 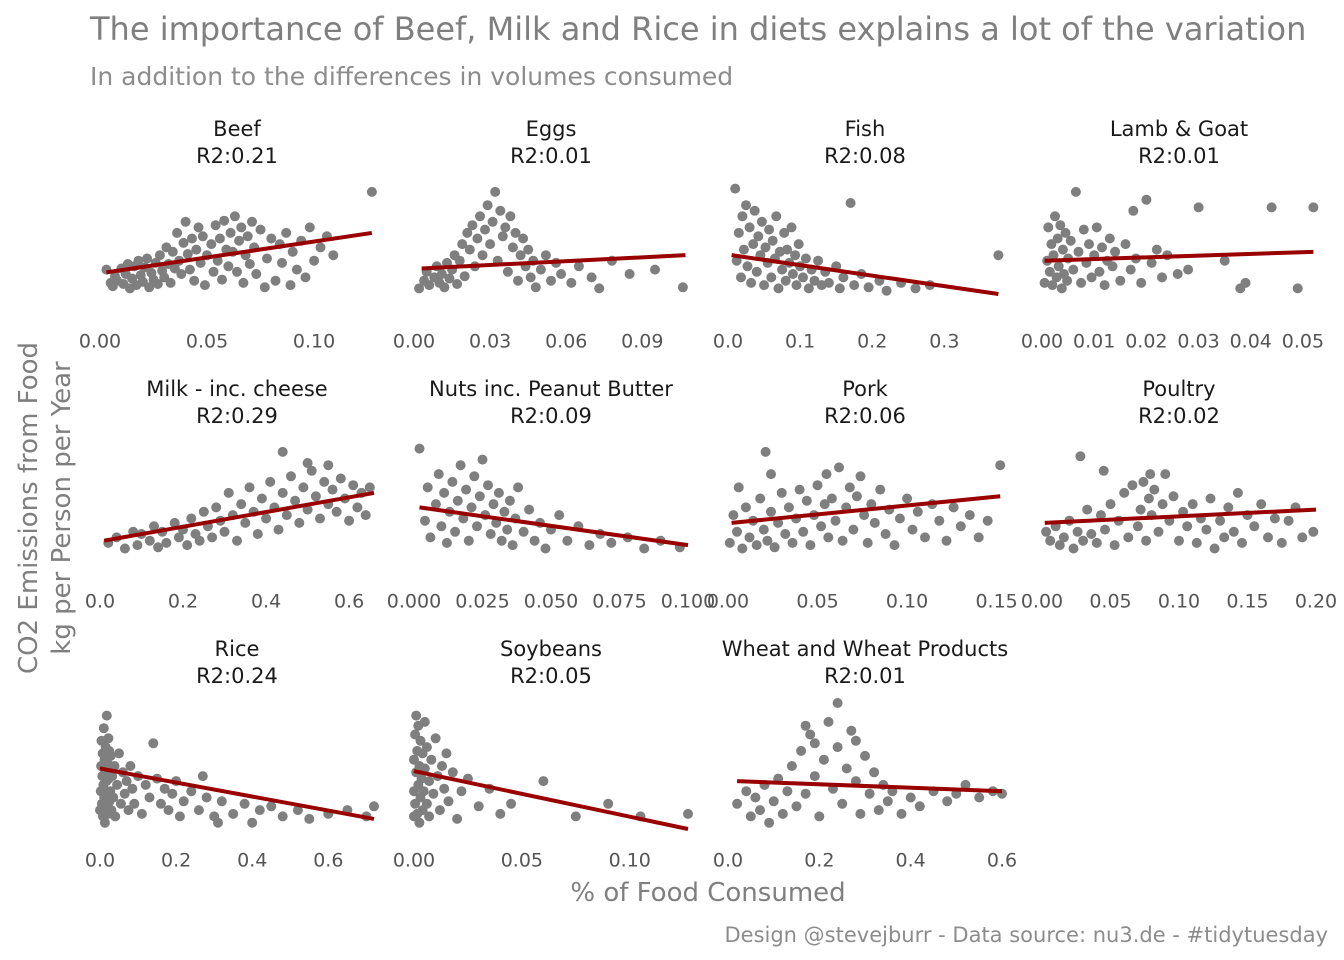 What do you see at coordinates (1179, 416) in the screenshot?
I see `facet-r2-label: R2:0.02` at bounding box center [1179, 416].